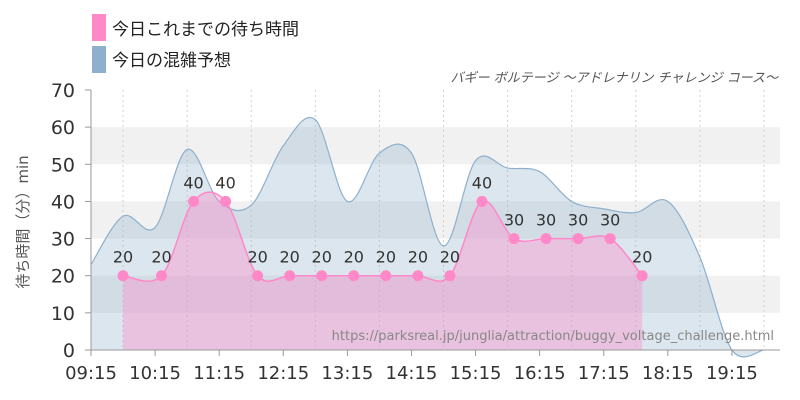  Describe the element at coordinates (668, 373) in the screenshot. I see `x-tick-label: 18:15` at that location.